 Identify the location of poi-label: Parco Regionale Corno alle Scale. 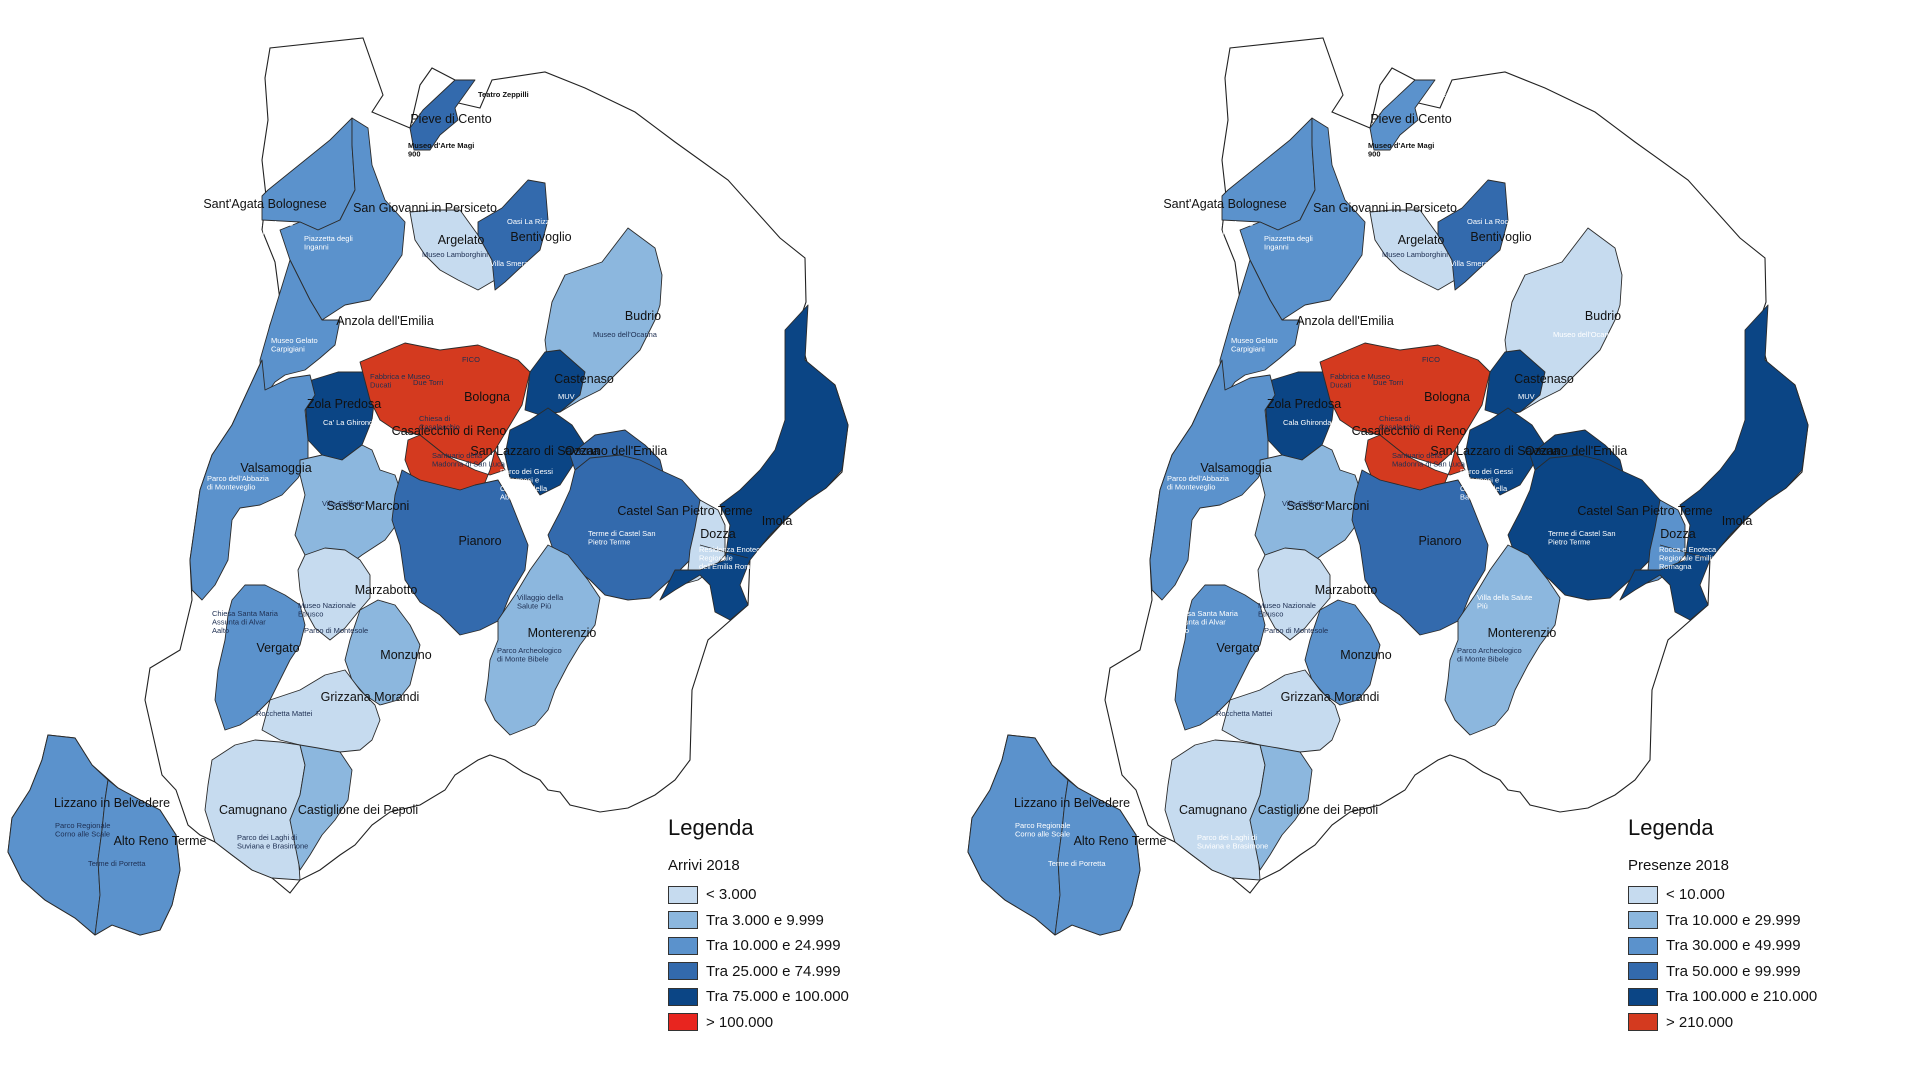
(82, 830).